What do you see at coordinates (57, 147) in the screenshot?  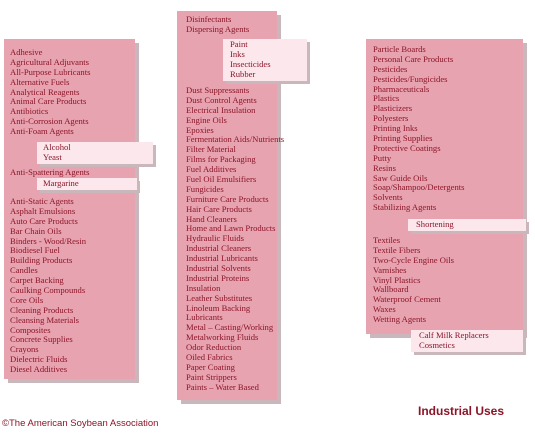 I see `list-item: Alcohol` at bounding box center [57, 147].